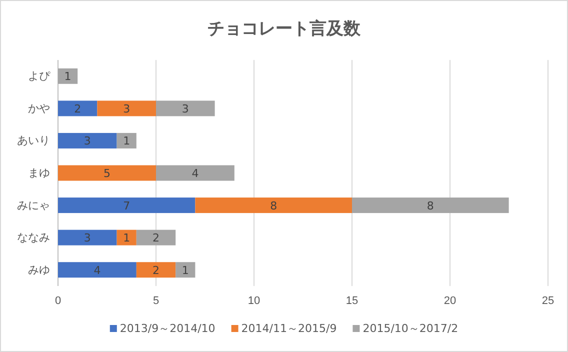 The image size is (568, 352). What do you see at coordinates (39, 174) in the screenshot?
I see `y-tick-label: まゆ` at bounding box center [39, 174].